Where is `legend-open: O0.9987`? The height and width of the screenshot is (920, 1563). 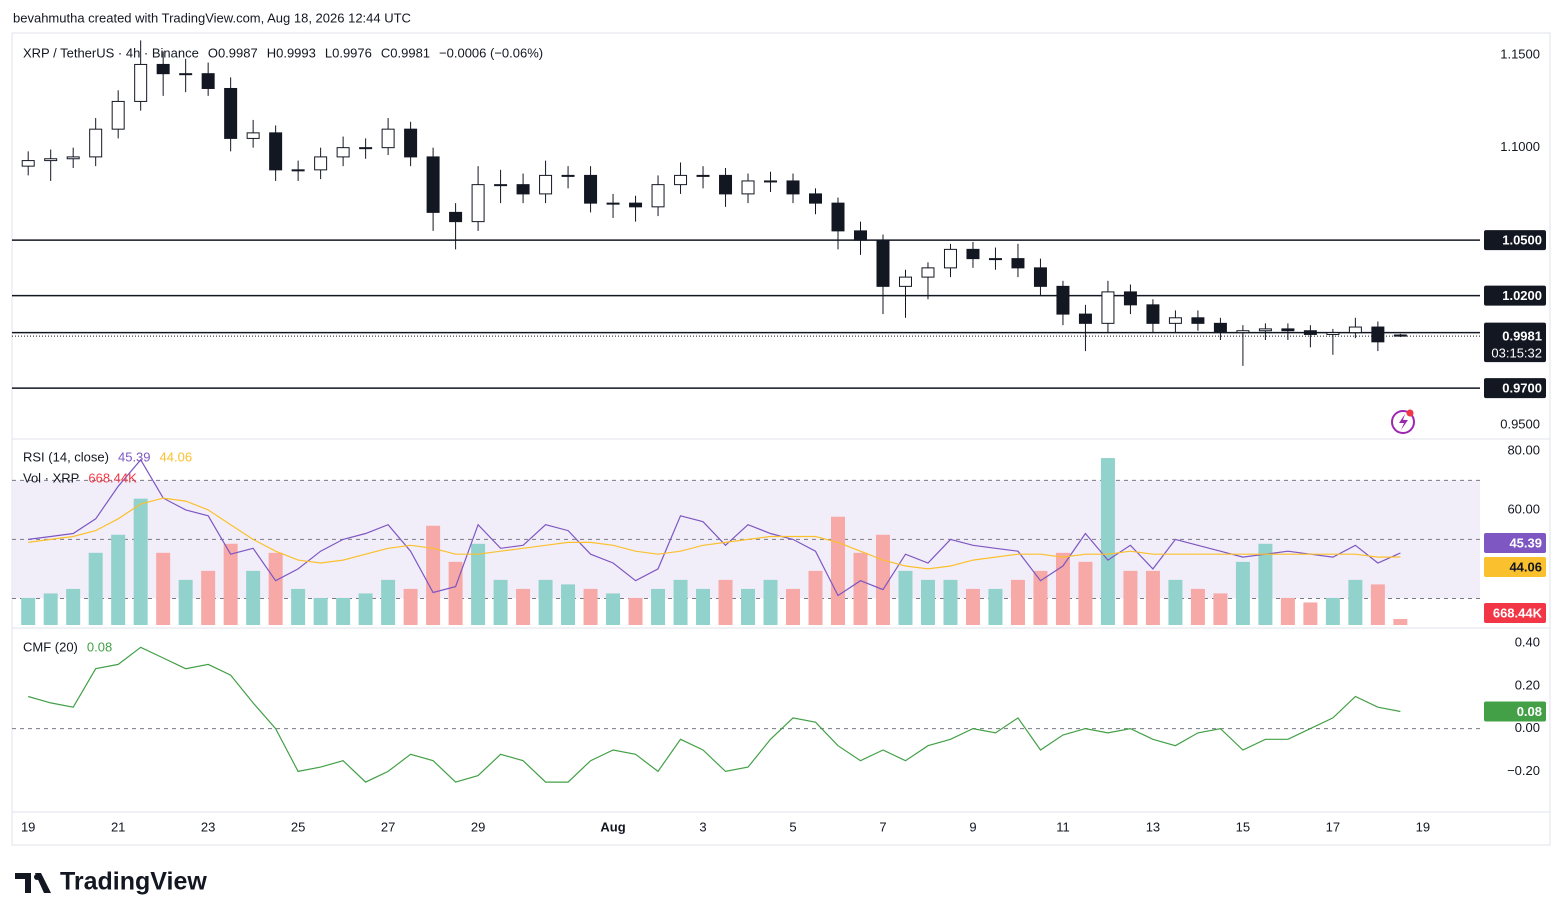 legend-open: O0.9987 is located at coordinates (233, 52).